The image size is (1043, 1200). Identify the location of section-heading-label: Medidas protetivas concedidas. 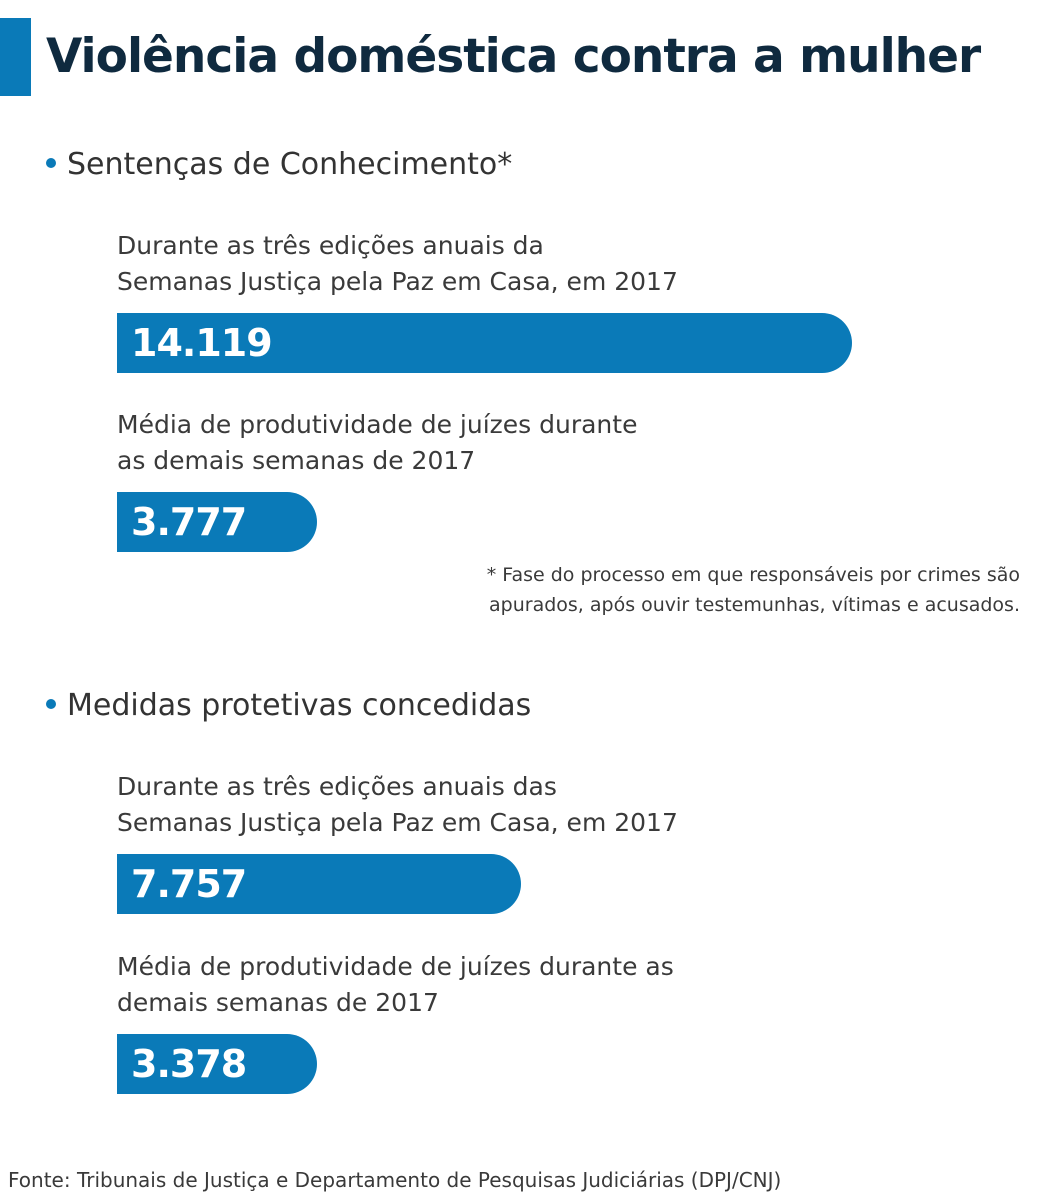
(299, 705).